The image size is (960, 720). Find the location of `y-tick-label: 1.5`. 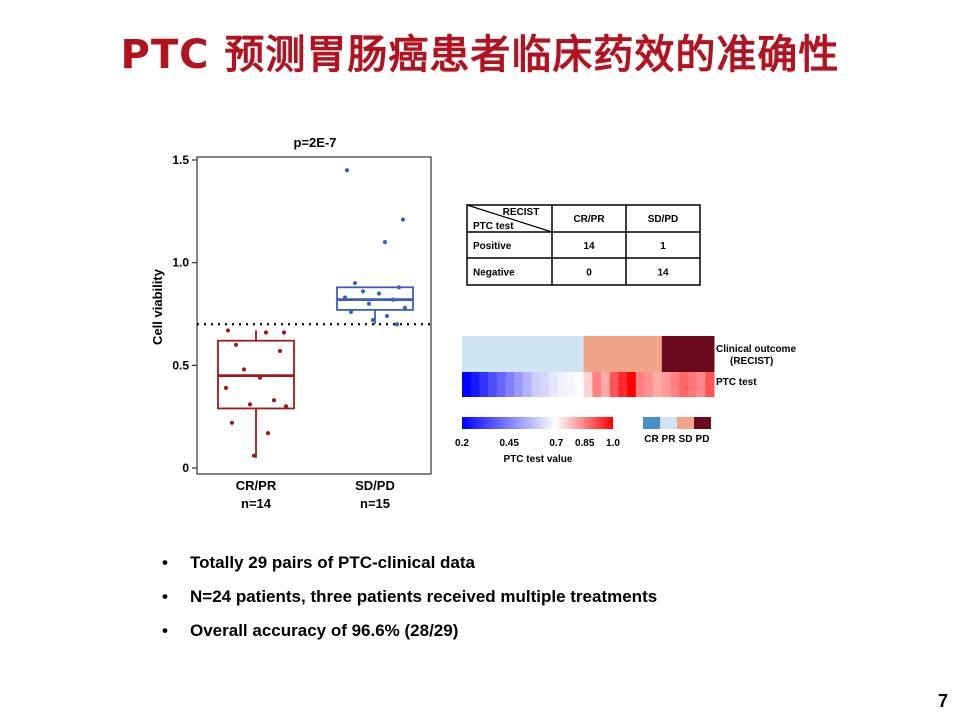

y-tick-label: 1.5 is located at coordinates (180, 160).